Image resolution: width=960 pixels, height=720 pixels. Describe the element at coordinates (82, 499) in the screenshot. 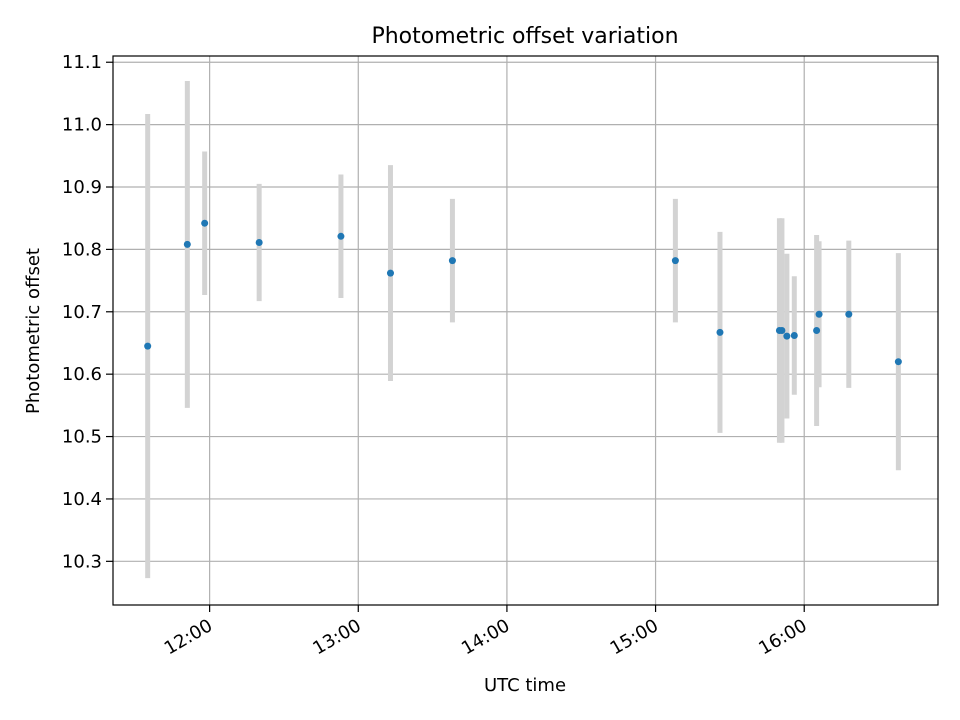

I see `y-tick-label: 10.4` at that location.